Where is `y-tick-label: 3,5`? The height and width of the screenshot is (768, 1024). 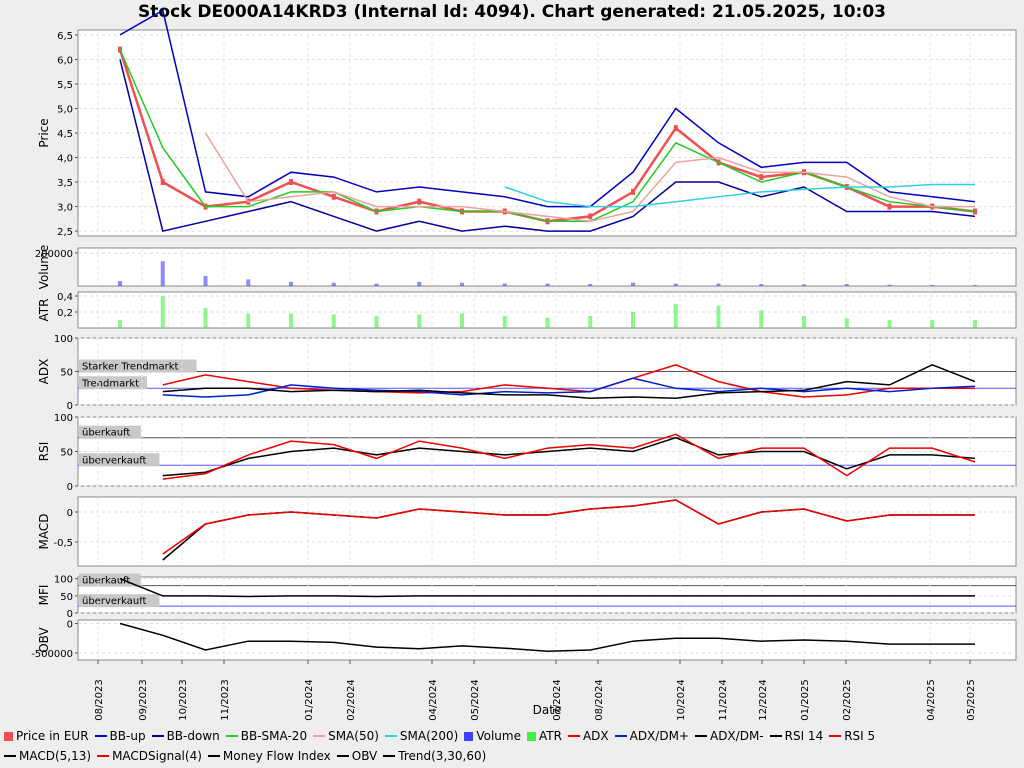 y-tick-label: 3,5 is located at coordinates (65, 183).